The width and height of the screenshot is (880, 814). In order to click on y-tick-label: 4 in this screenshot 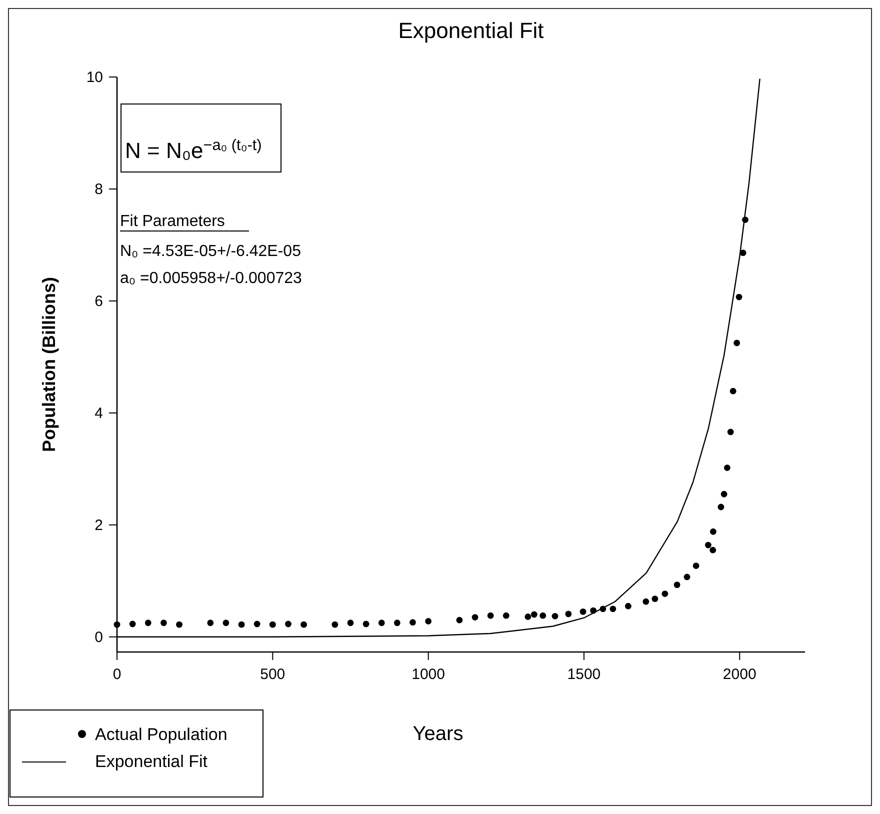, I will do `click(98, 413)`.